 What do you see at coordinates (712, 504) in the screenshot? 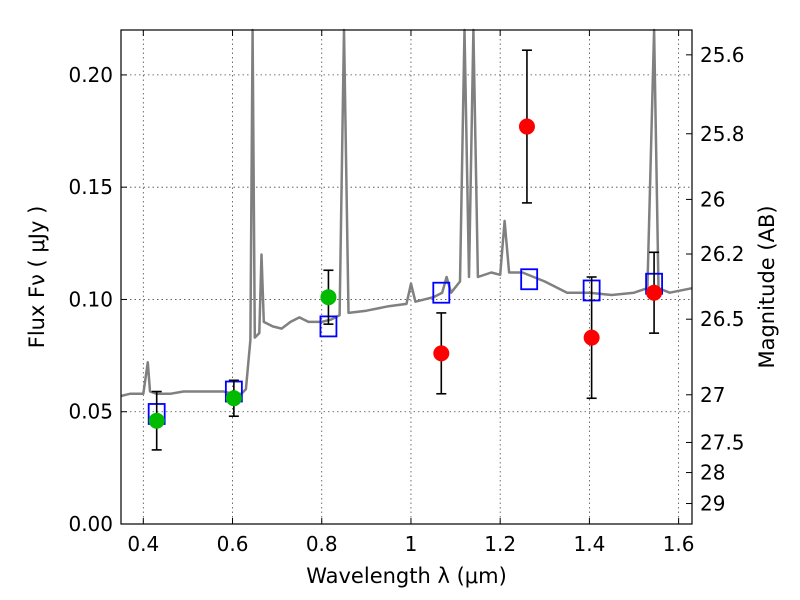
I see `right-tick-label: 29` at bounding box center [712, 504].